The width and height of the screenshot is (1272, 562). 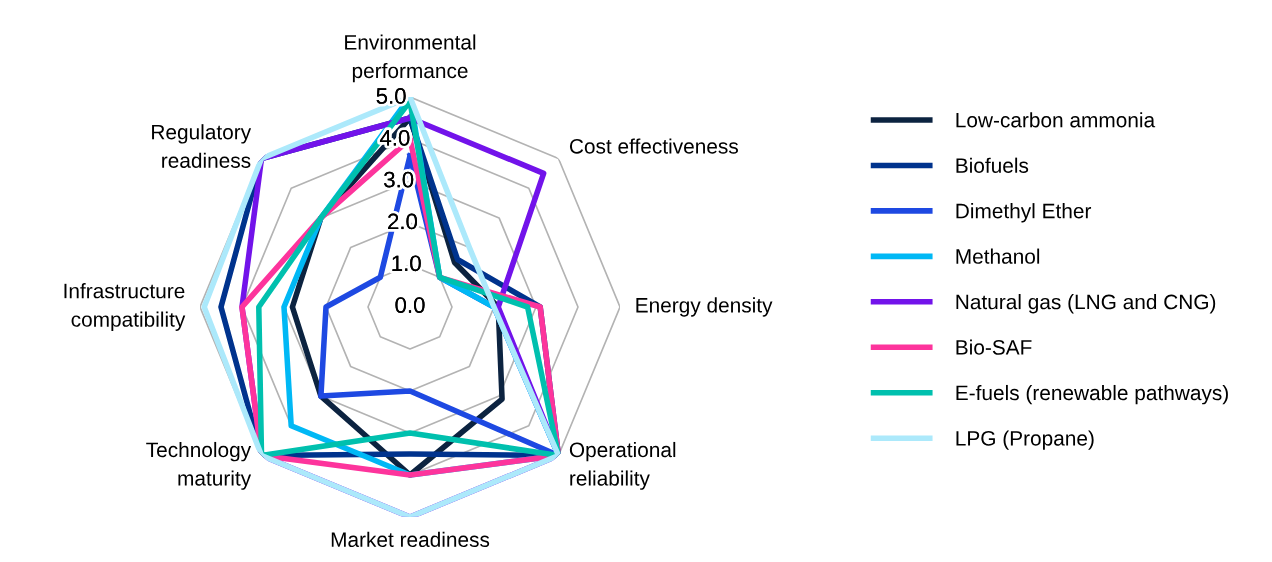 I want to click on spoke-label: Cost effectiveness, so click(x=653, y=146).